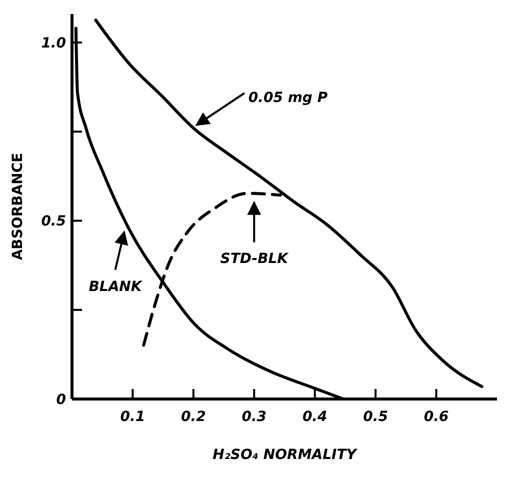 The width and height of the screenshot is (505, 477). Describe the element at coordinates (436, 417) in the screenshot. I see `x-tick-label: 0.6` at that location.